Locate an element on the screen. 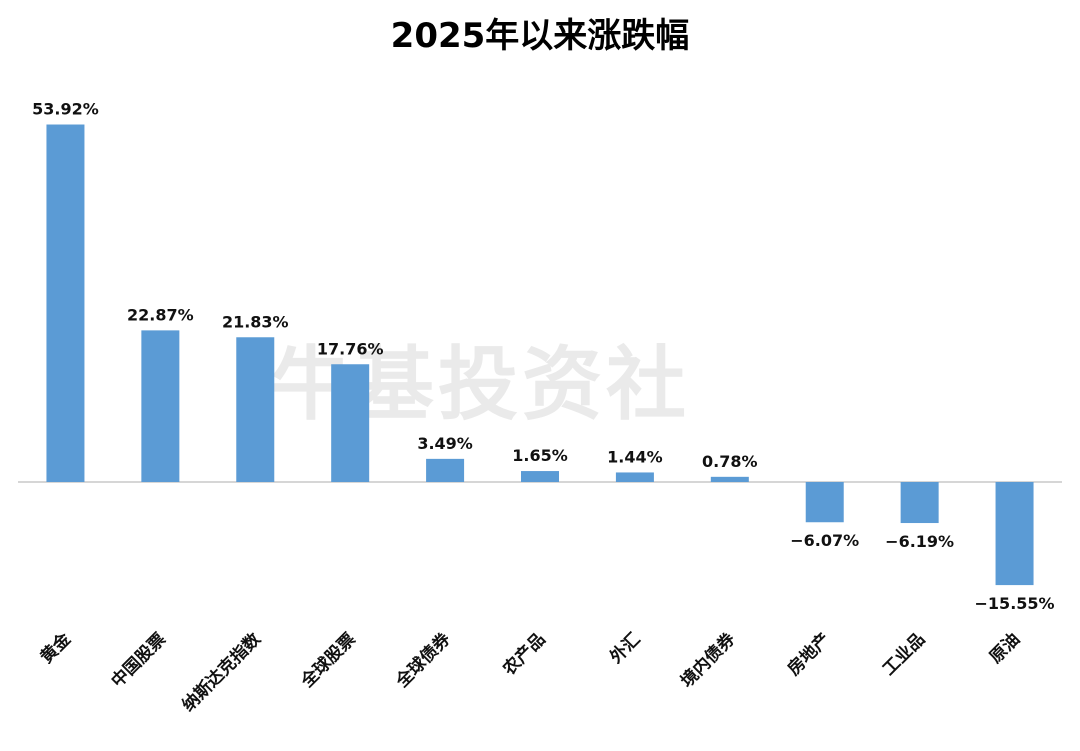 This screenshot has height=751, width=1080. category-label-6: 外汇 is located at coordinates (625, 648).